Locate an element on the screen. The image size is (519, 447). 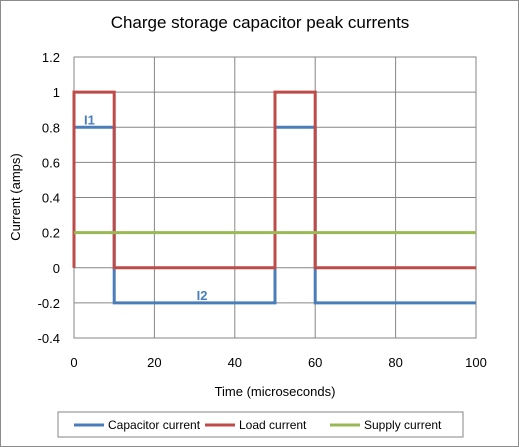
y-tick-label: 1 is located at coordinates (56, 92).